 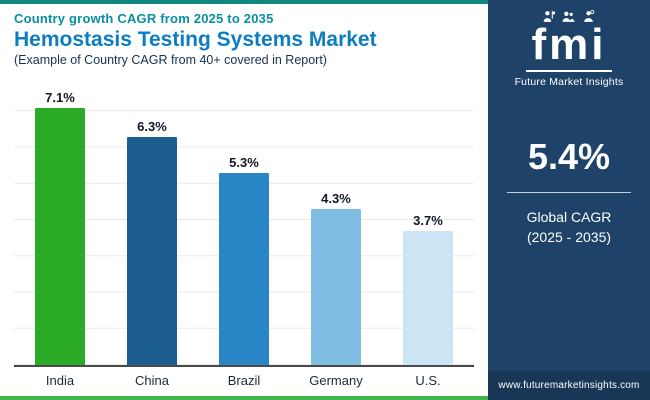 I want to click on bar-column: 6.3%, so click(x=152, y=220).